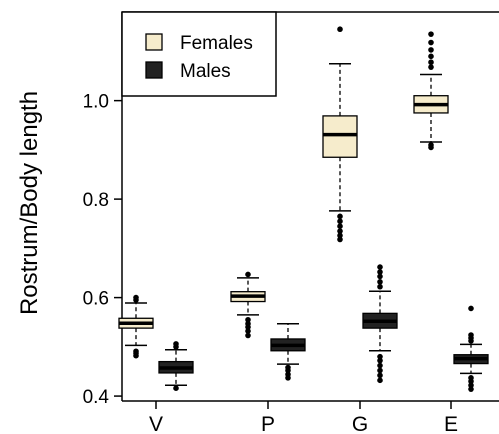 The height and width of the screenshot is (434, 499). Describe the element at coordinates (380, 324) in the screenshot. I see `box-males-G` at that location.